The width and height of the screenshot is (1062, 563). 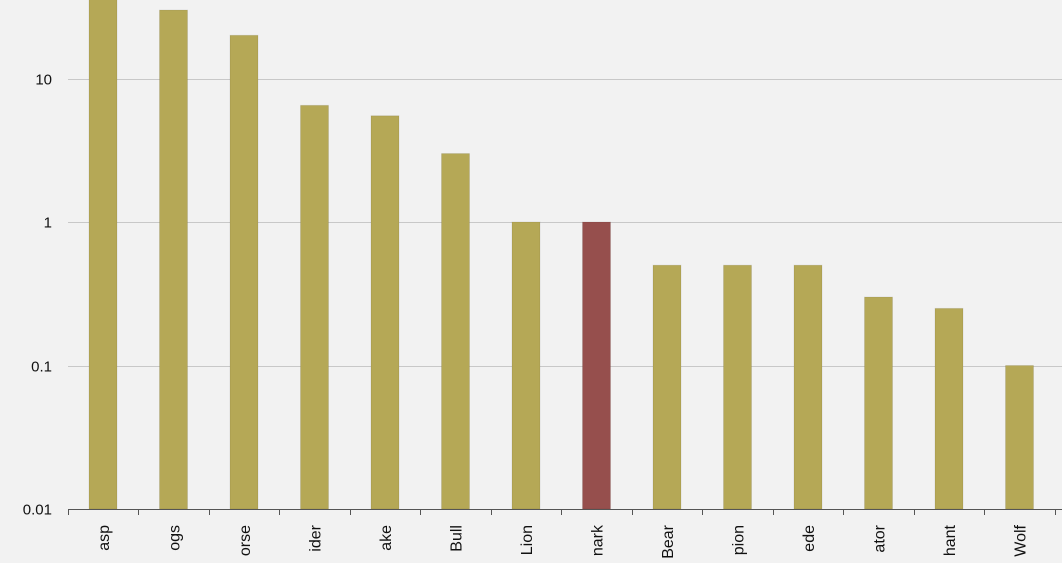 I want to click on x-tick-label: ator, so click(x=880, y=538).